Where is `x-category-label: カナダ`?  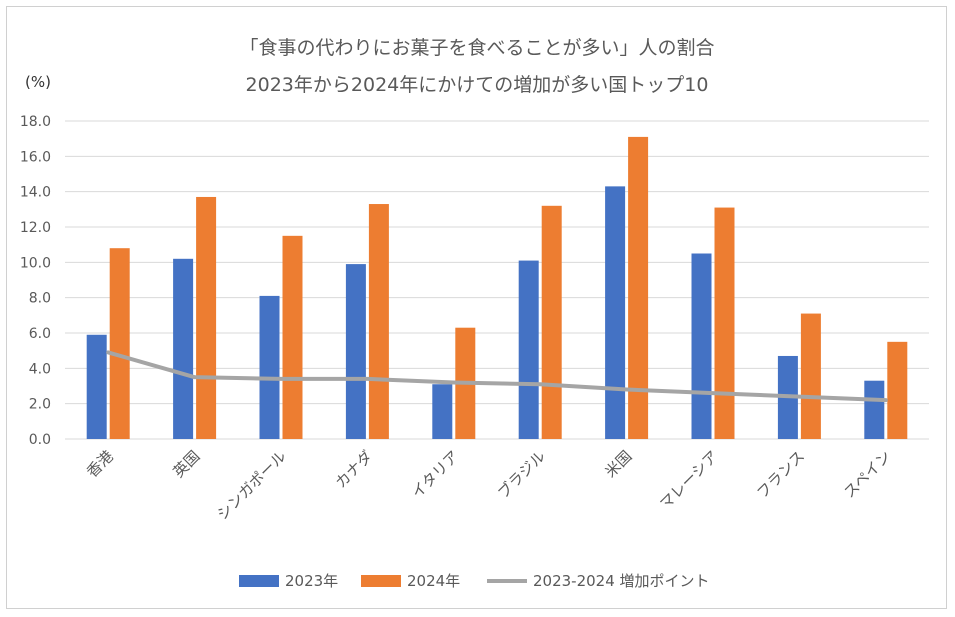
x-category-label: カナダ is located at coordinates (354, 469).